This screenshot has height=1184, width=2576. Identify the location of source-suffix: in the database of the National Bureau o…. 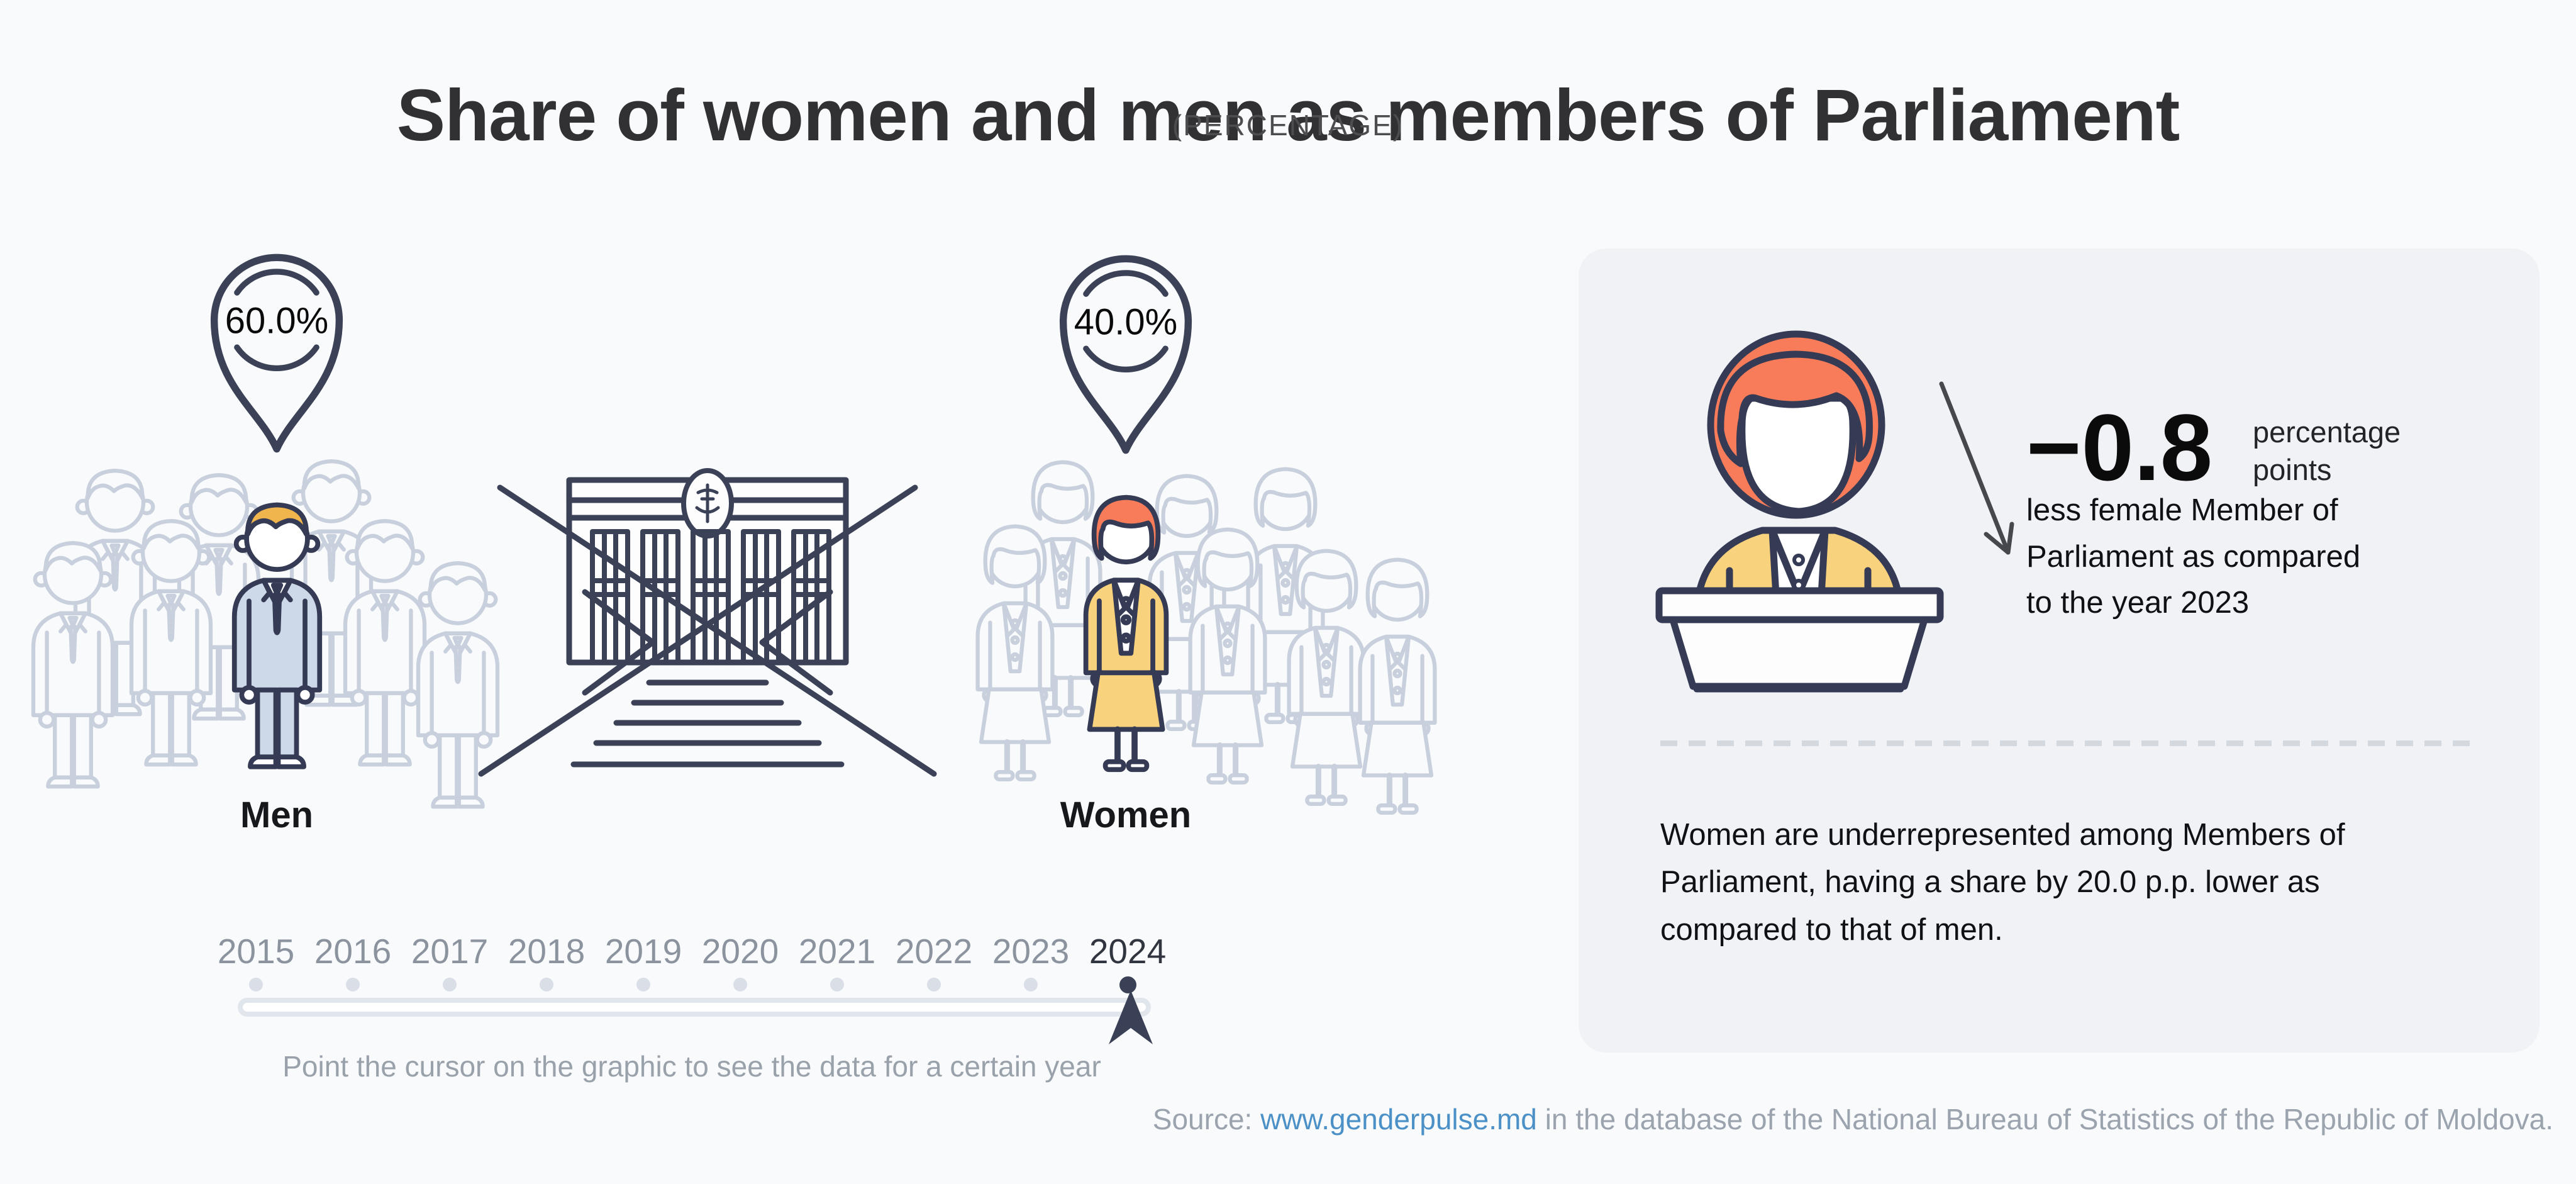
(2049, 1119).